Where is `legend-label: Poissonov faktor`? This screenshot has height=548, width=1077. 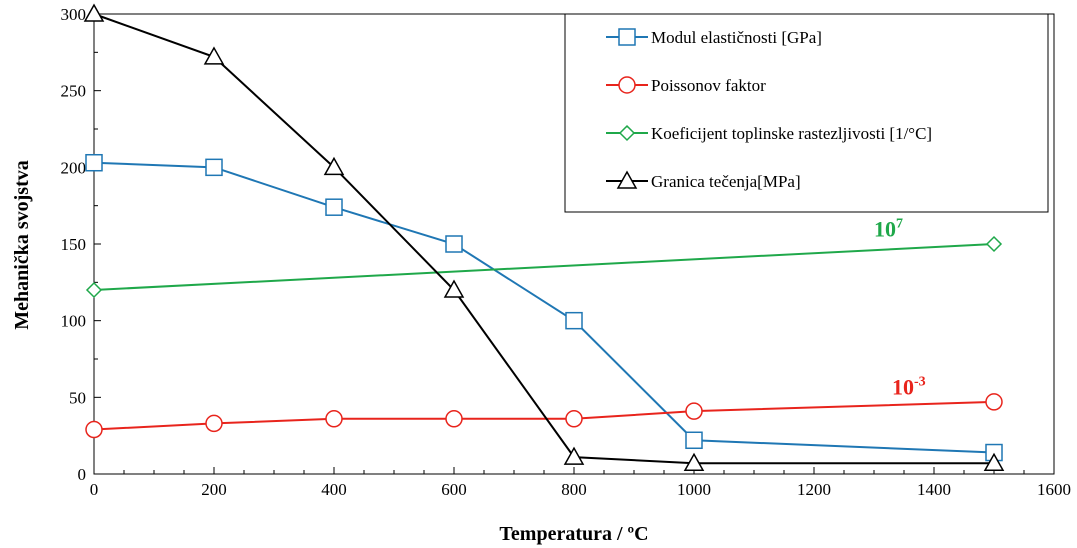 legend-label: Poissonov faktor is located at coordinates (708, 85).